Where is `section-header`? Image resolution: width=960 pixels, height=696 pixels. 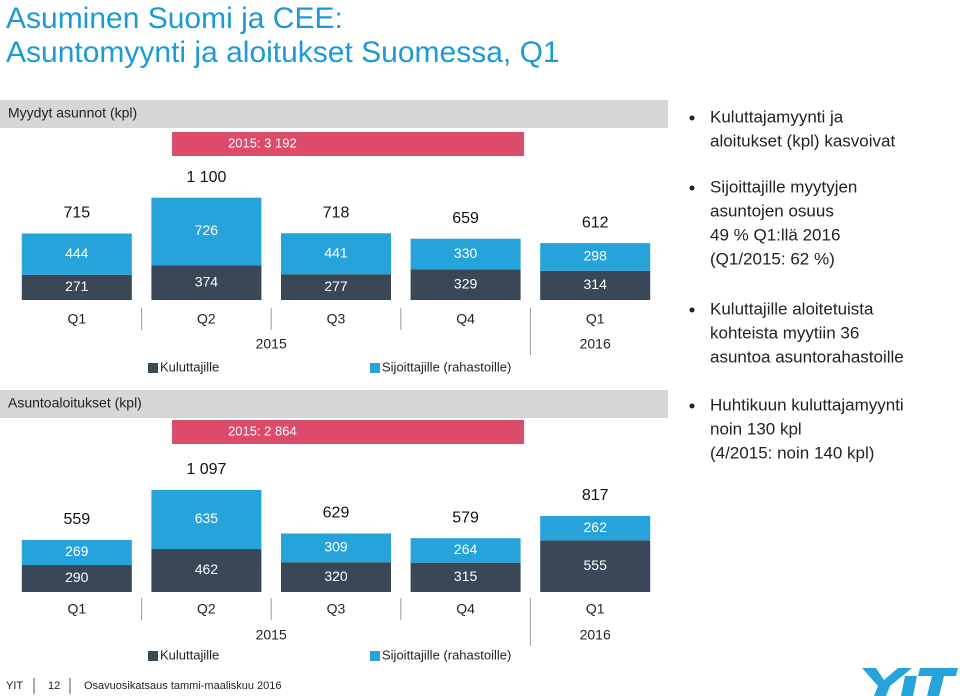 section-header is located at coordinates (334, 114).